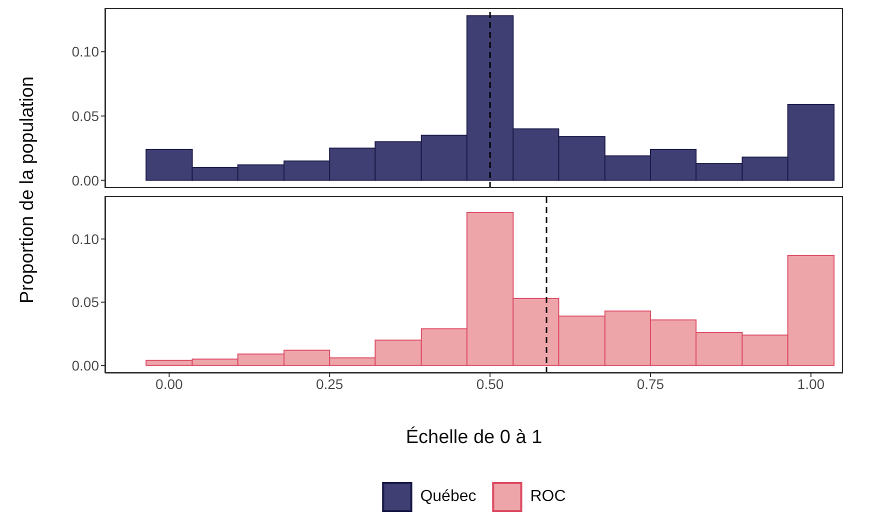  I want to click on x-tick-label: 1.00, so click(811, 384).